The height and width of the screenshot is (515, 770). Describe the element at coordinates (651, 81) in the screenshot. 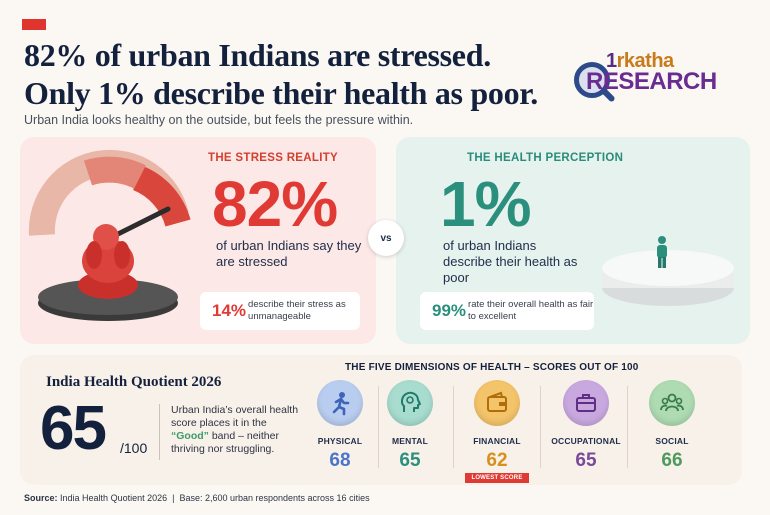

I see `logo-bottom-text: RESEARCH` at that location.